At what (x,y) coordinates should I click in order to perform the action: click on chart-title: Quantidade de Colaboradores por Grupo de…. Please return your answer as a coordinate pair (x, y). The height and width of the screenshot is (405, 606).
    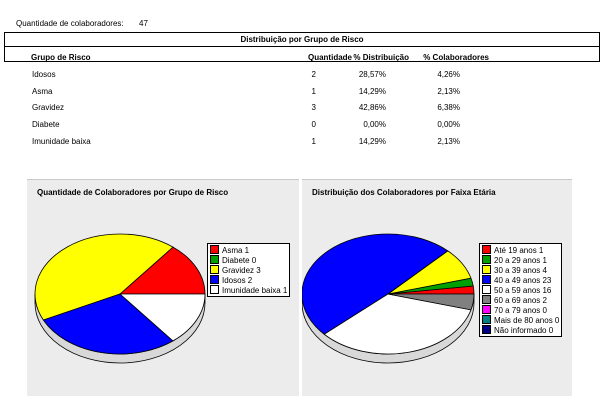
    Looking at the image, I should click on (133, 192).